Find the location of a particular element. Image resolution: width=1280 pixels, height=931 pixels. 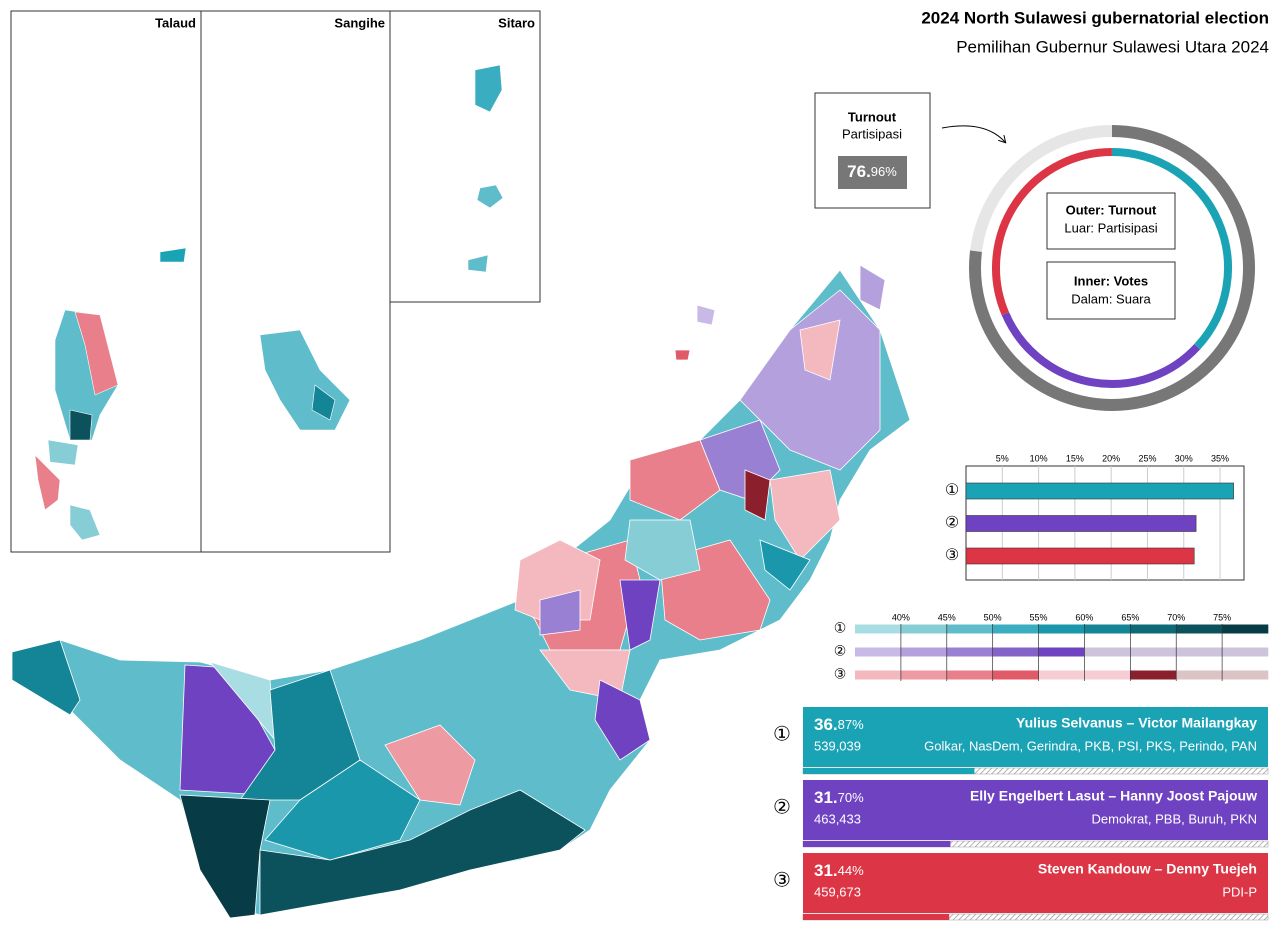

arrow is located at coordinates (973, 133).